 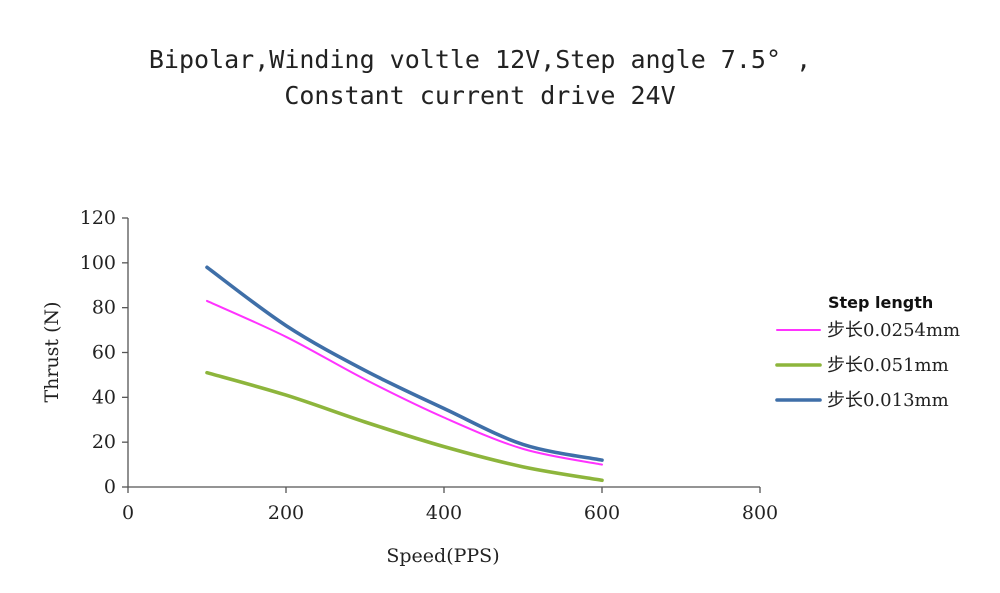 What do you see at coordinates (880, 302) in the screenshot?
I see `legend-title: Step length` at bounding box center [880, 302].